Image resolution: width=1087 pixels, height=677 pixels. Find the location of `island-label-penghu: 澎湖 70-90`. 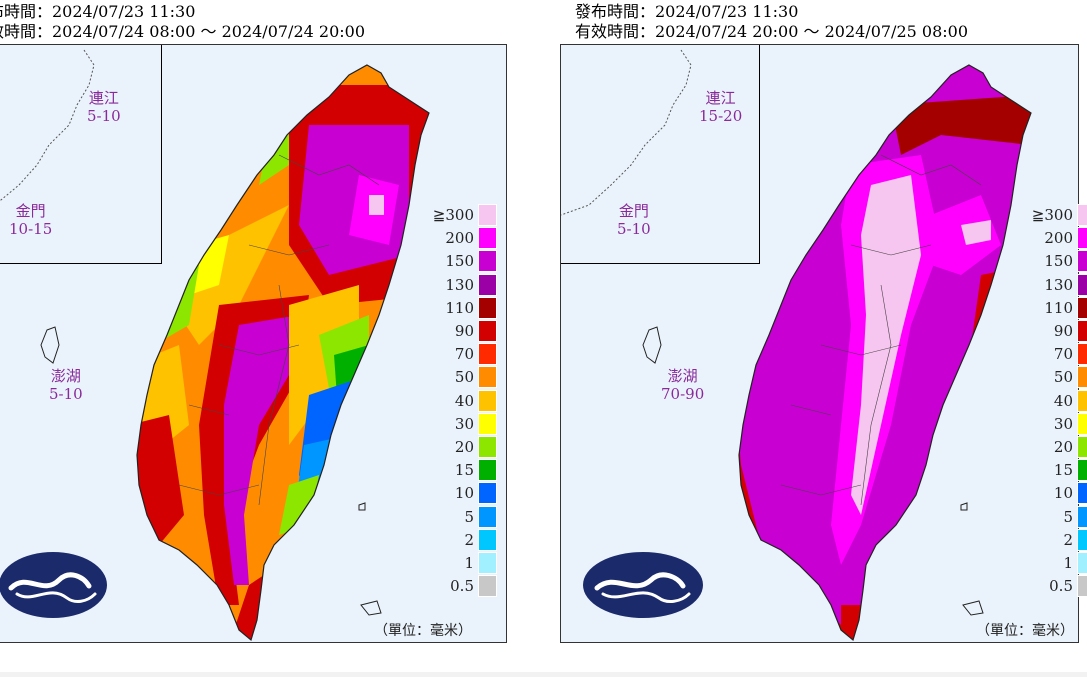

island-label-penghu: 澎湖 70-90 is located at coordinates (683, 385).